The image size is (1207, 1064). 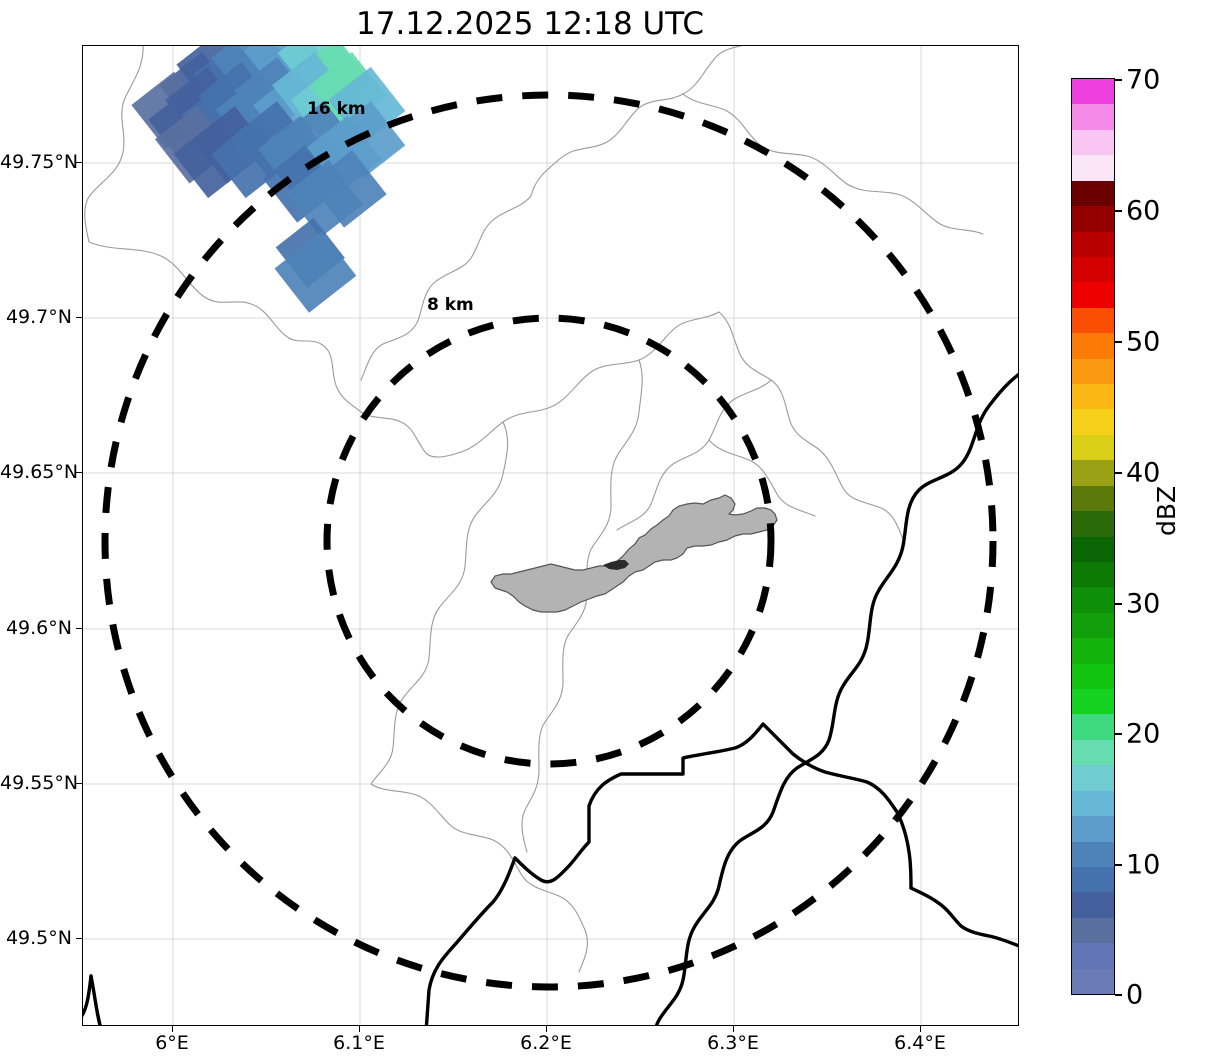 I want to click on y-tick-label-49-7: 49.7°N, so click(x=38, y=317).